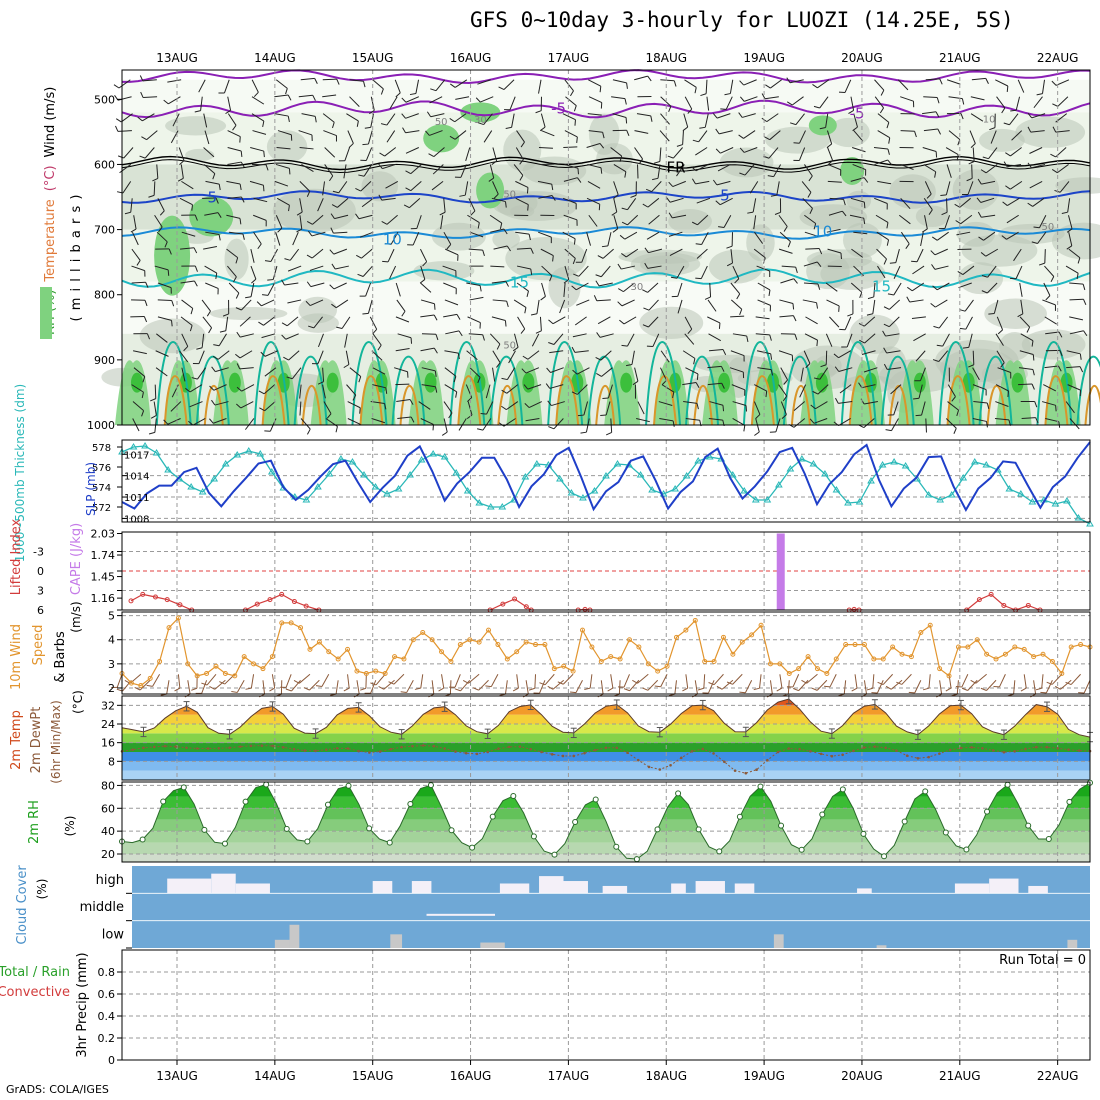 The height and width of the screenshot is (1100, 1100). I want to click on cloud-high-block, so click(710, 887).